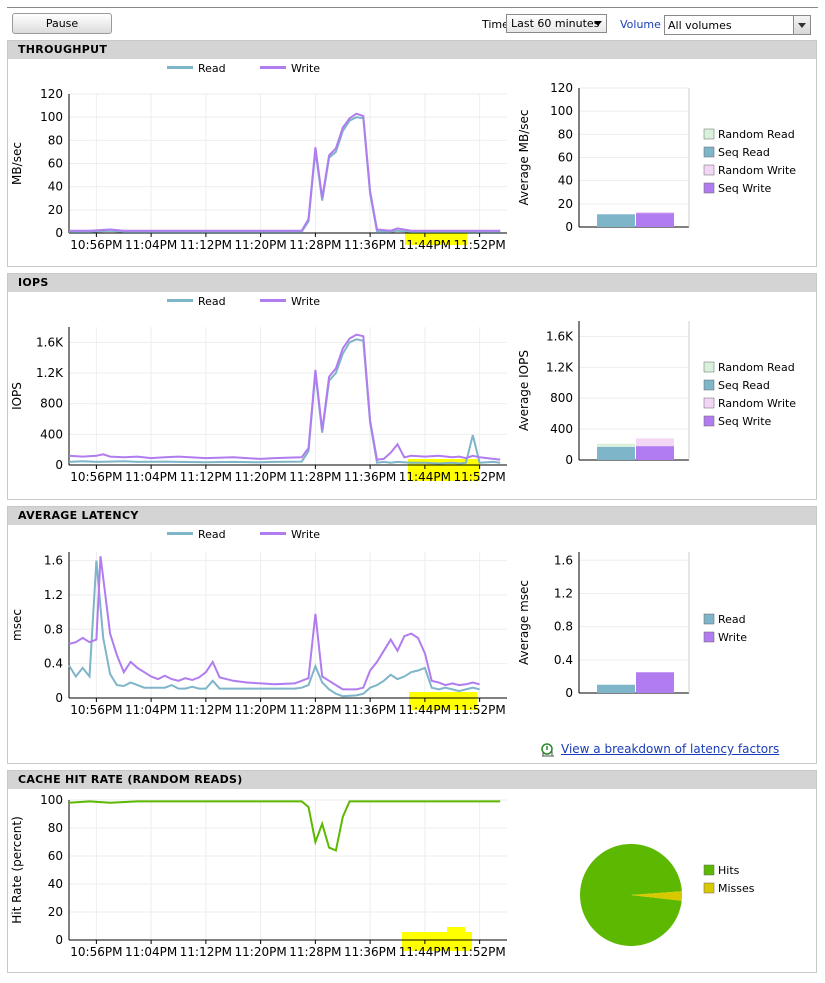  I want to click on bar-legend-label: Seq Write, so click(745, 188).